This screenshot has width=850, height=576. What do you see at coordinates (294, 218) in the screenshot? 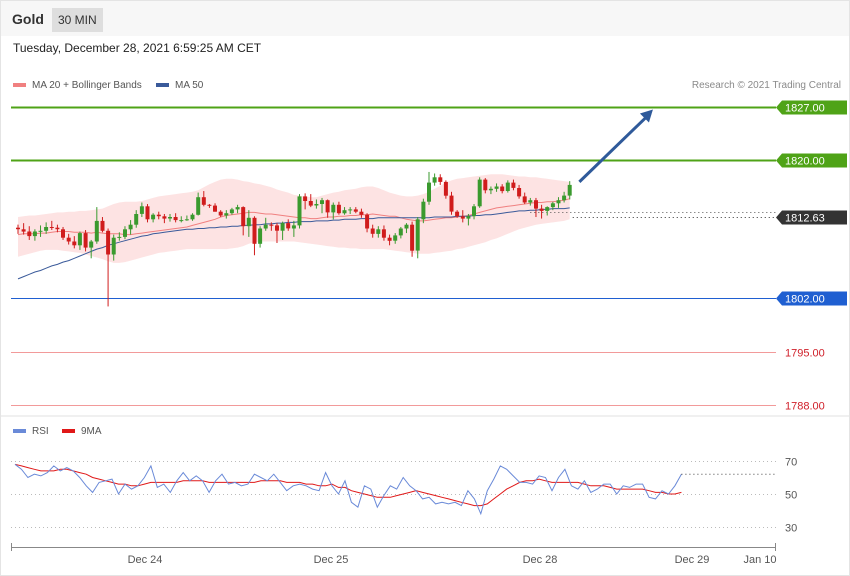
I see `bollinger-band-area` at bounding box center [294, 218].